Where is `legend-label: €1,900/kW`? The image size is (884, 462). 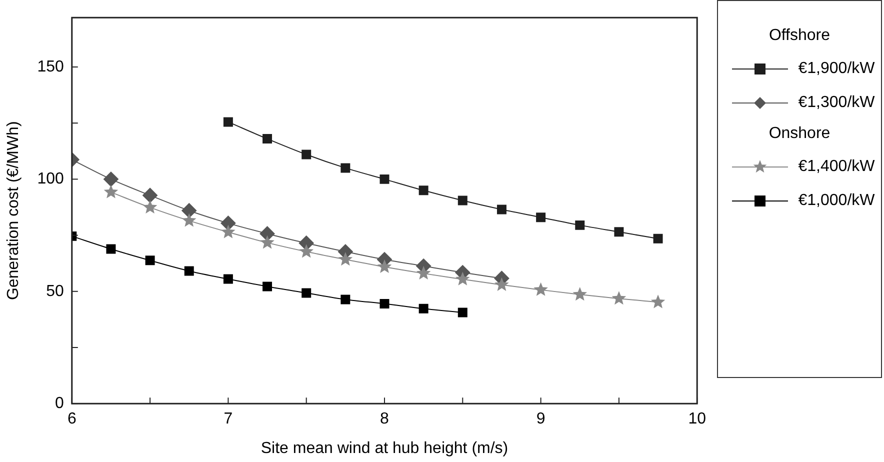 legend-label: €1,900/kW is located at coordinates (836, 69).